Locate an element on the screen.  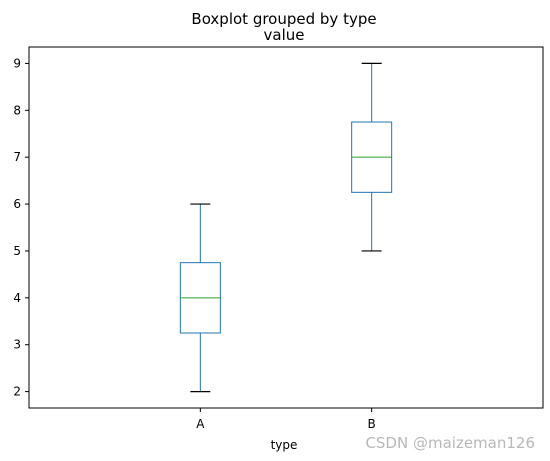
y-tick-label: 5 is located at coordinates (17, 251).